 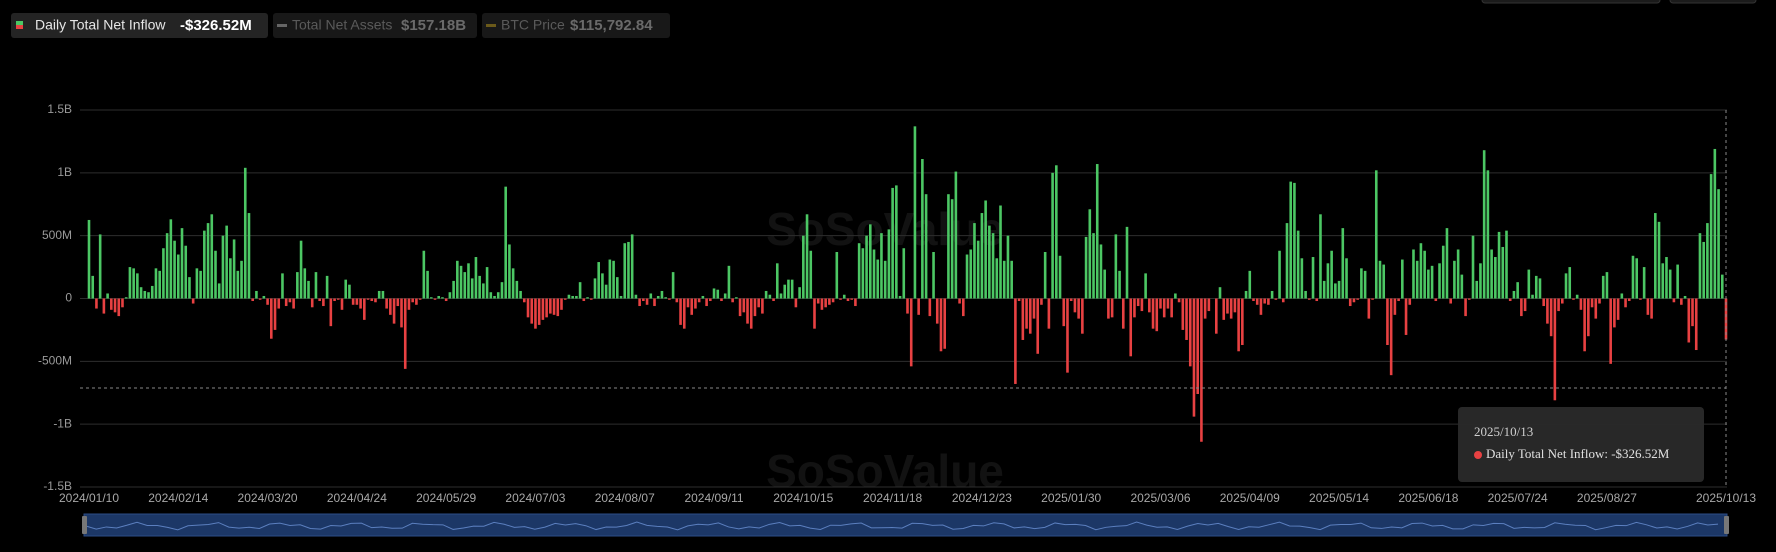 I want to click on legend-label: Total Net Assets, so click(x=342, y=25).